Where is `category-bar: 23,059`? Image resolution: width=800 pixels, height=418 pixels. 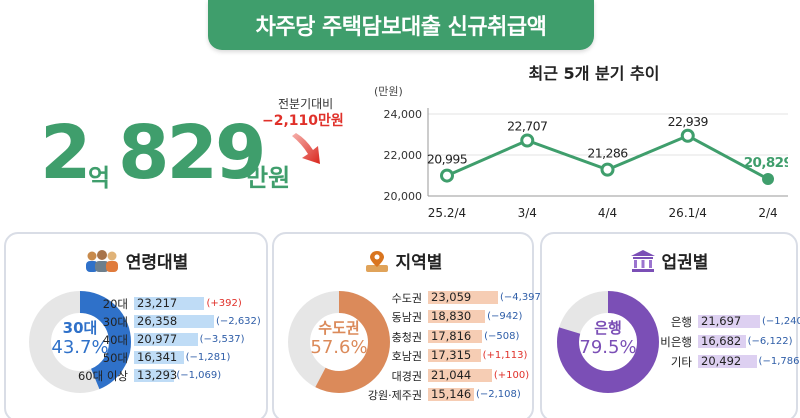 category-bar: 23,059 is located at coordinates (463, 297).